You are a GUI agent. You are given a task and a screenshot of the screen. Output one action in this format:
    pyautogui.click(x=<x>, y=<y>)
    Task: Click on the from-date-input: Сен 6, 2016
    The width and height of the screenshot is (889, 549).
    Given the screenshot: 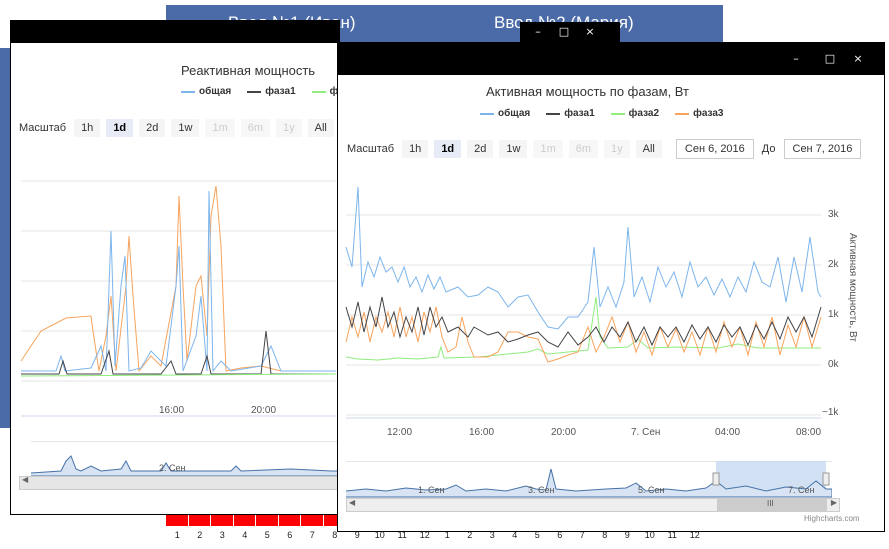 What is the action you would take?
    pyautogui.click(x=714, y=149)
    